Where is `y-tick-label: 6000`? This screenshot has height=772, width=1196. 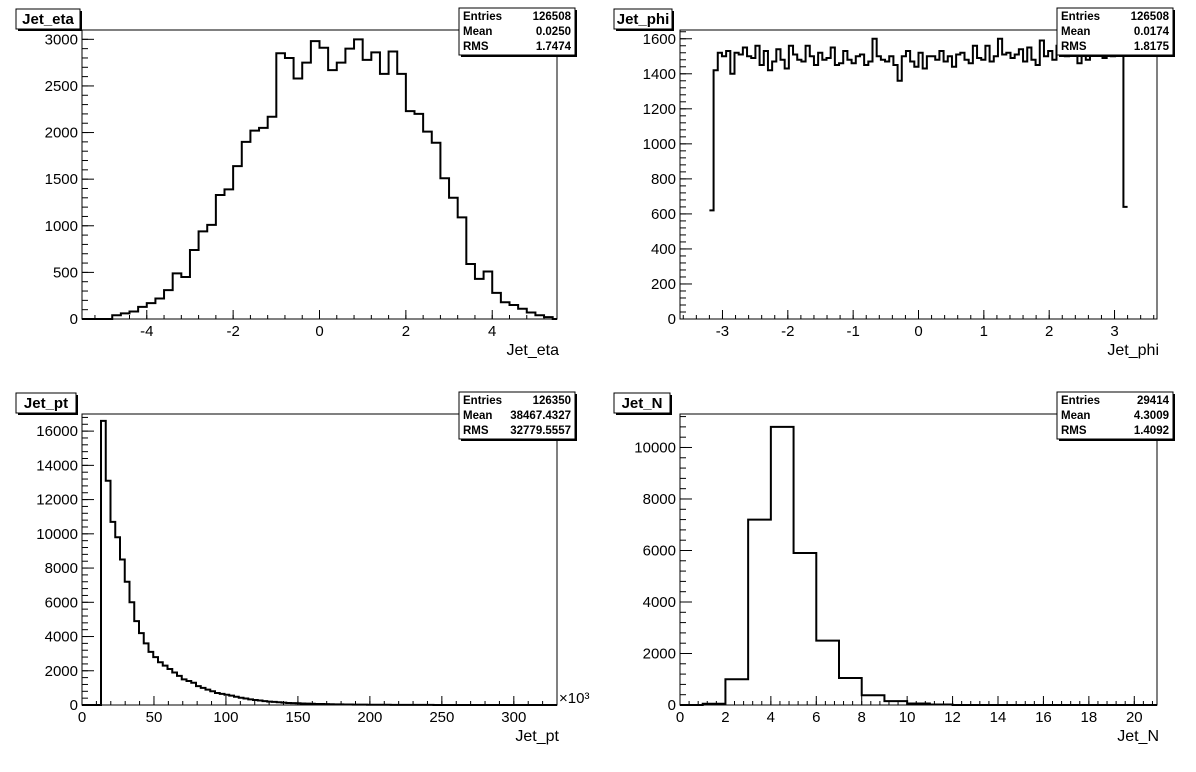 y-tick-label: 6000 is located at coordinates (659, 550).